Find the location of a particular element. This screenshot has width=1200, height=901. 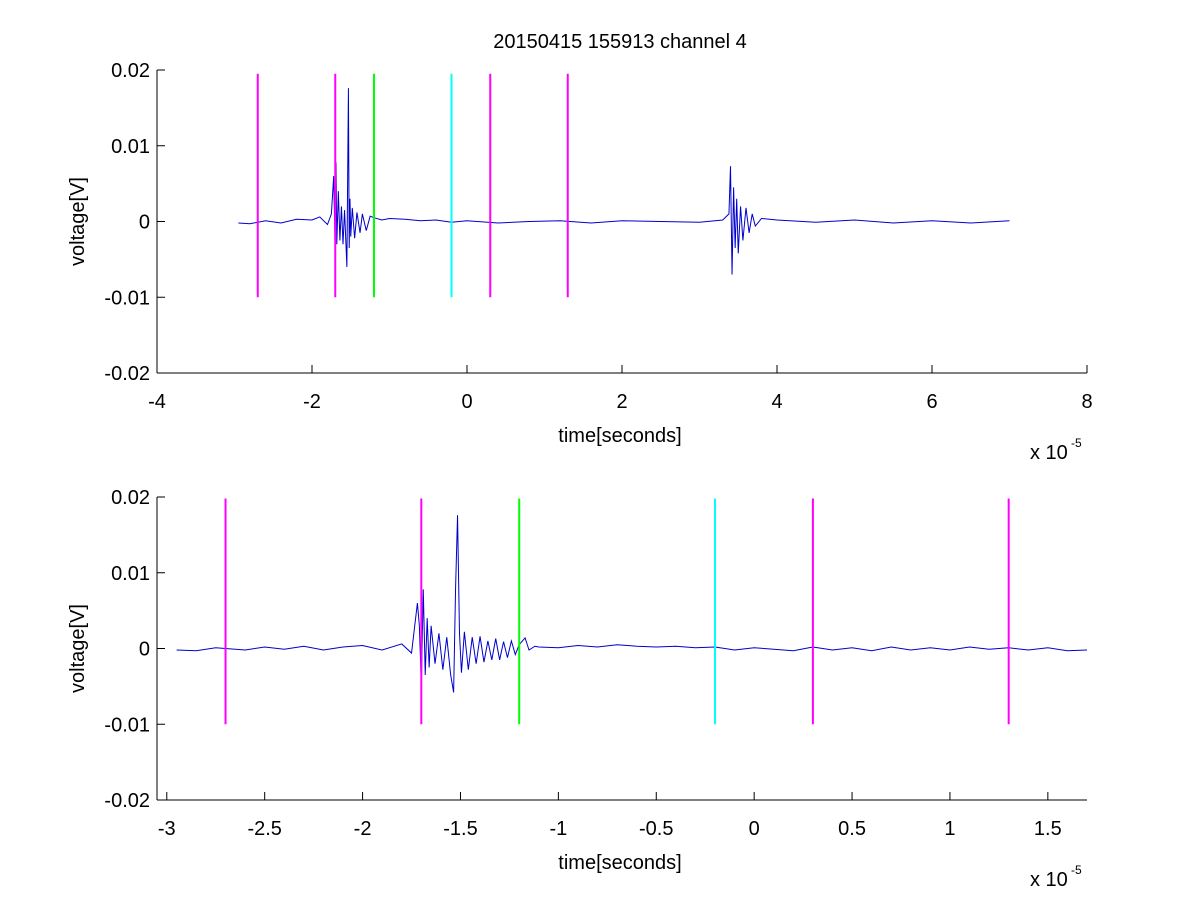

plot0-x-exponent: -5 is located at coordinates (1076, 443).